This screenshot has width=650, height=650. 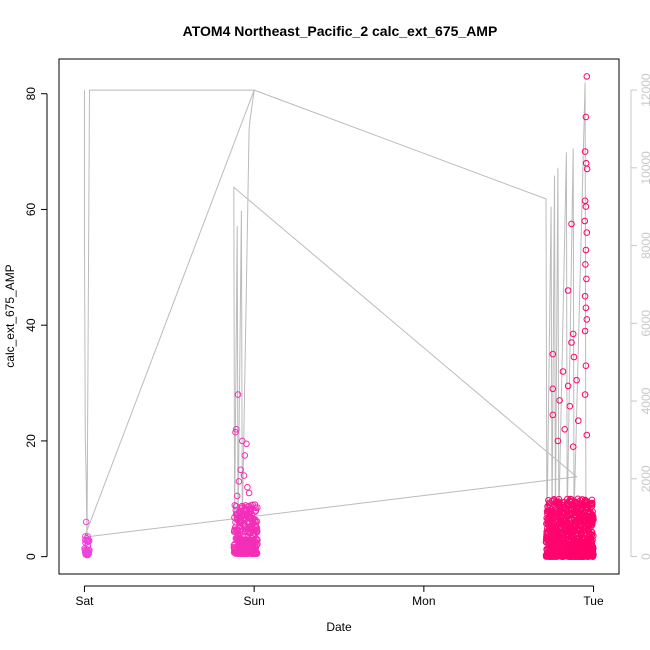 I want to click on x-tick-label: Sat, so click(x=84, y=601).